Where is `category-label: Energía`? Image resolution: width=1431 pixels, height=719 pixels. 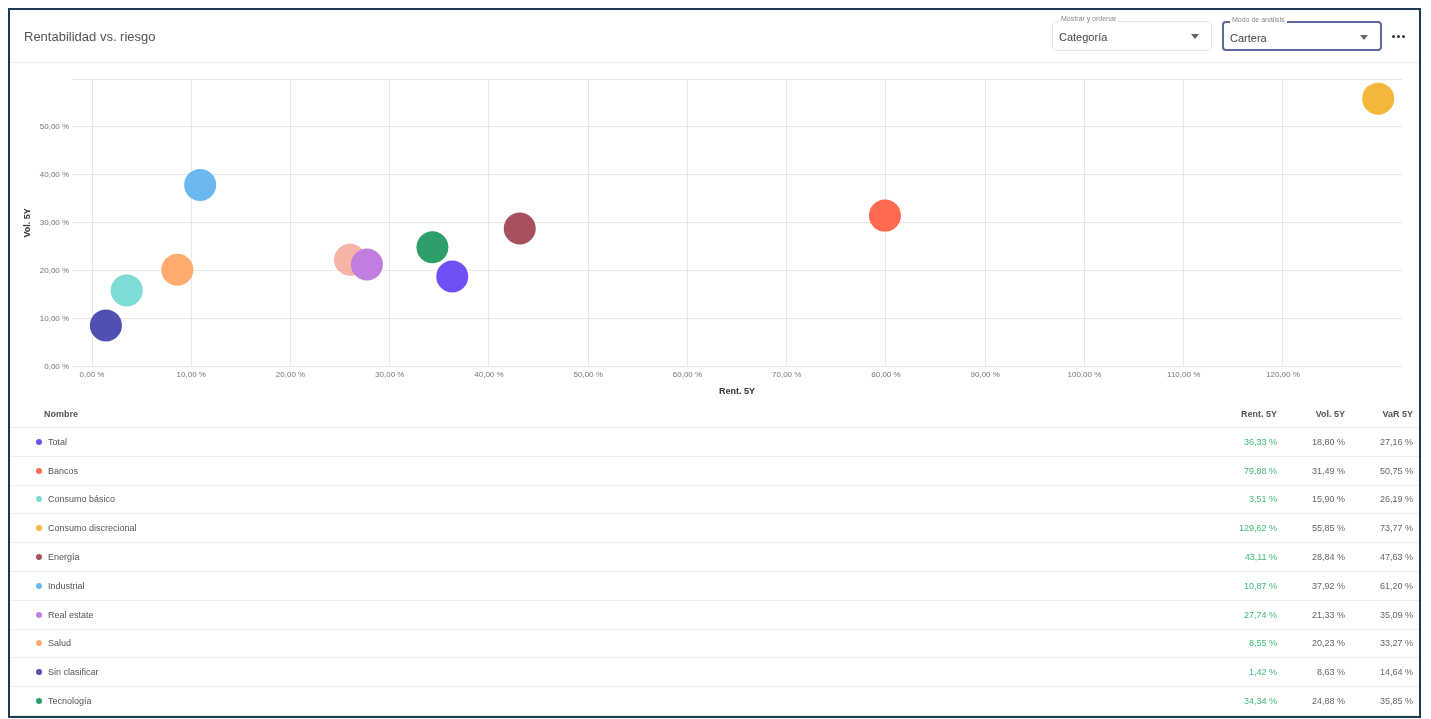
category-label: Energía is located at coordinates (64, 557).